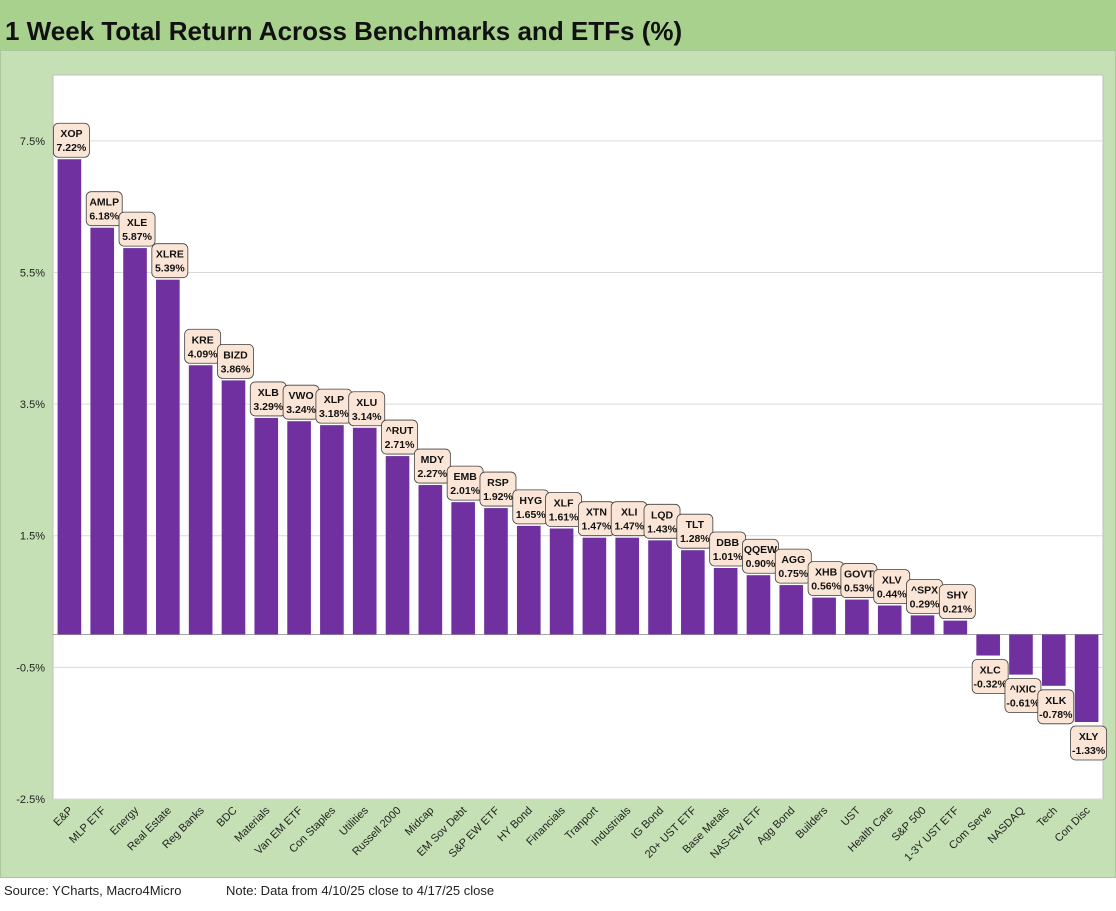 Image resolution: width=1116 pixels, height=911 pixels. What do you see at coordinates (32, 405) in the screenshot?
I see `y-tick-label: 3.5%` at bounding box center [32, 405].